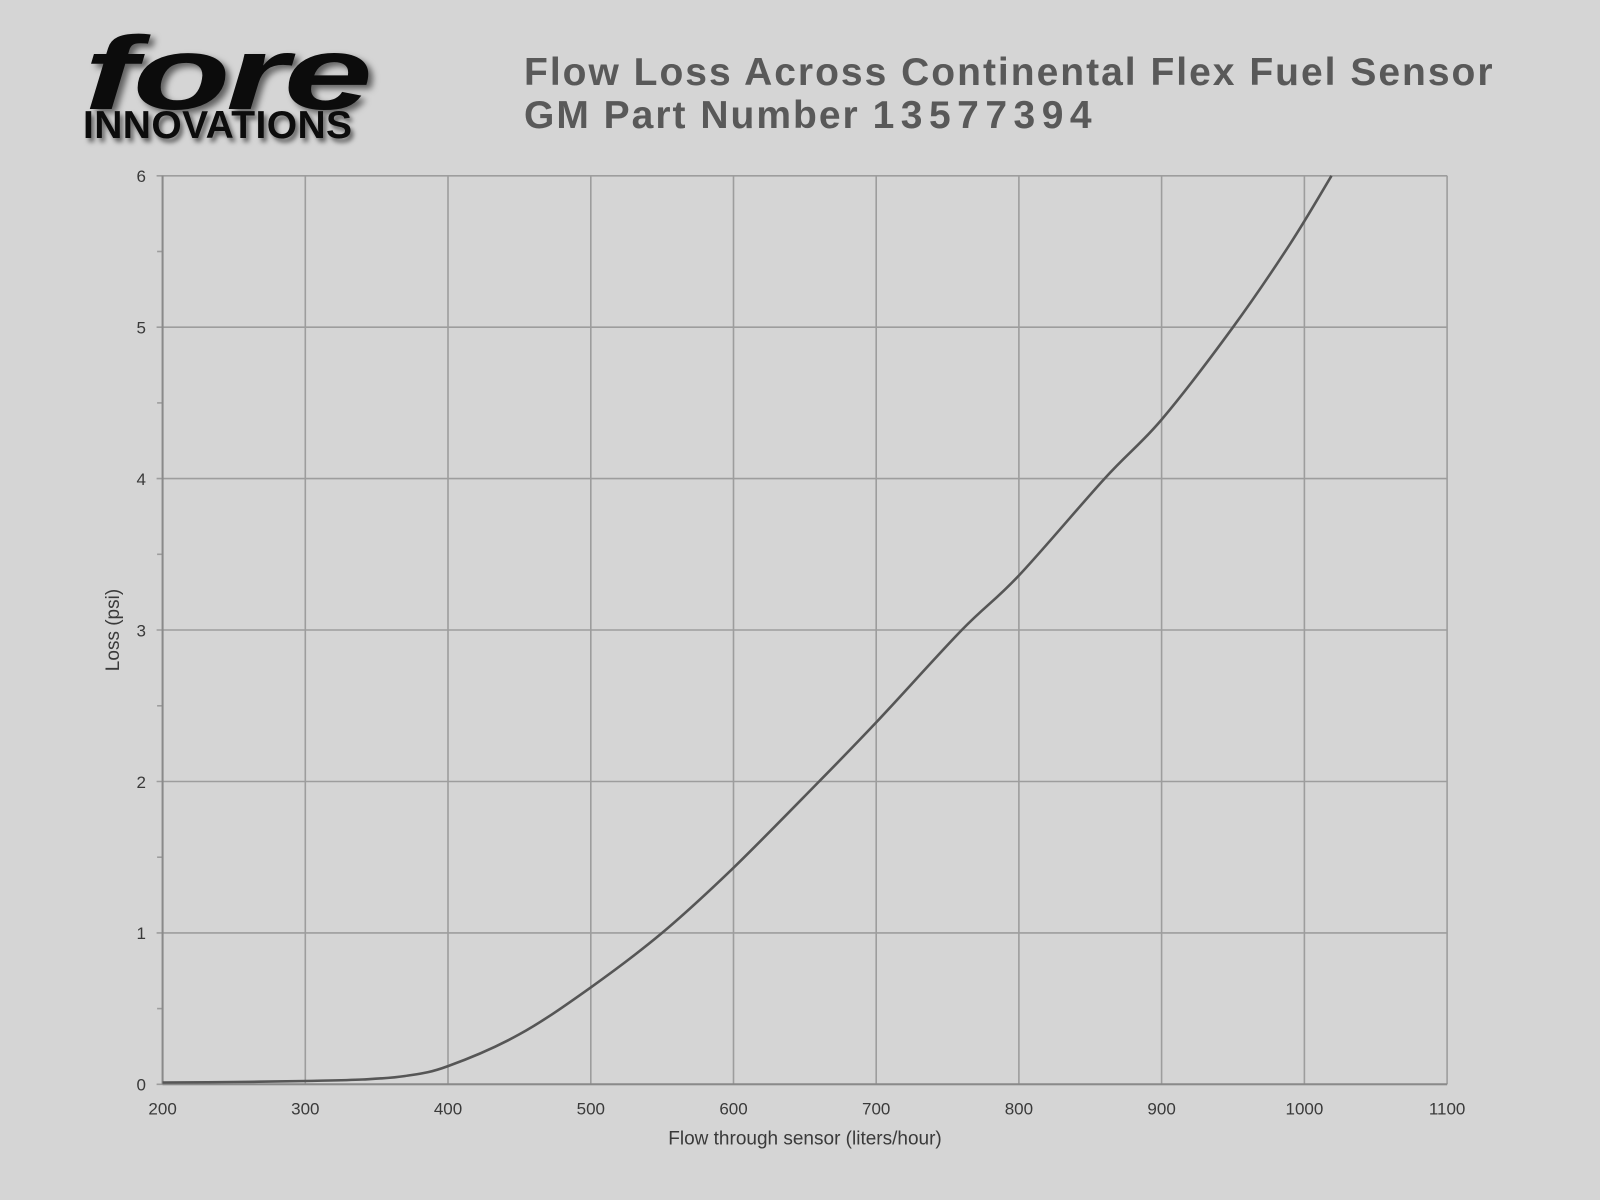 Image resolution: width=1600 pixels, height=1200 pixels. Describe the element at coordinates (141, 479) in the screenshot. I see `svg-text: 4` at that location.